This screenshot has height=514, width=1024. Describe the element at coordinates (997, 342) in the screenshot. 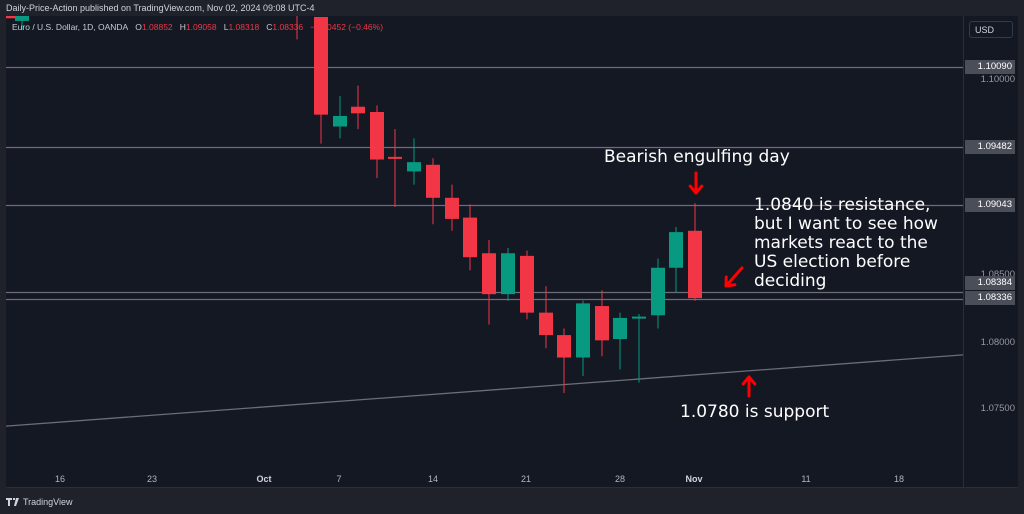

I see `price-label: 1.08000` at that location.